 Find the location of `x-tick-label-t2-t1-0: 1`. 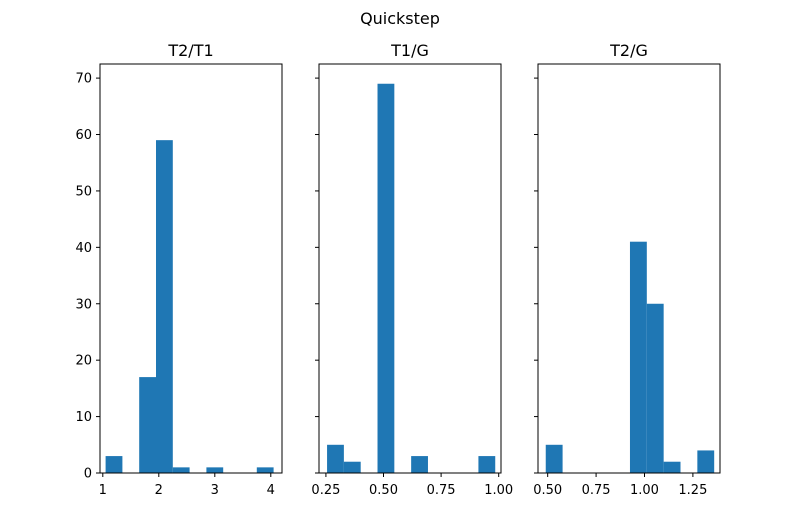

x-tick-label-t2-t1-0: 1 is located at coordinates (103, 490).